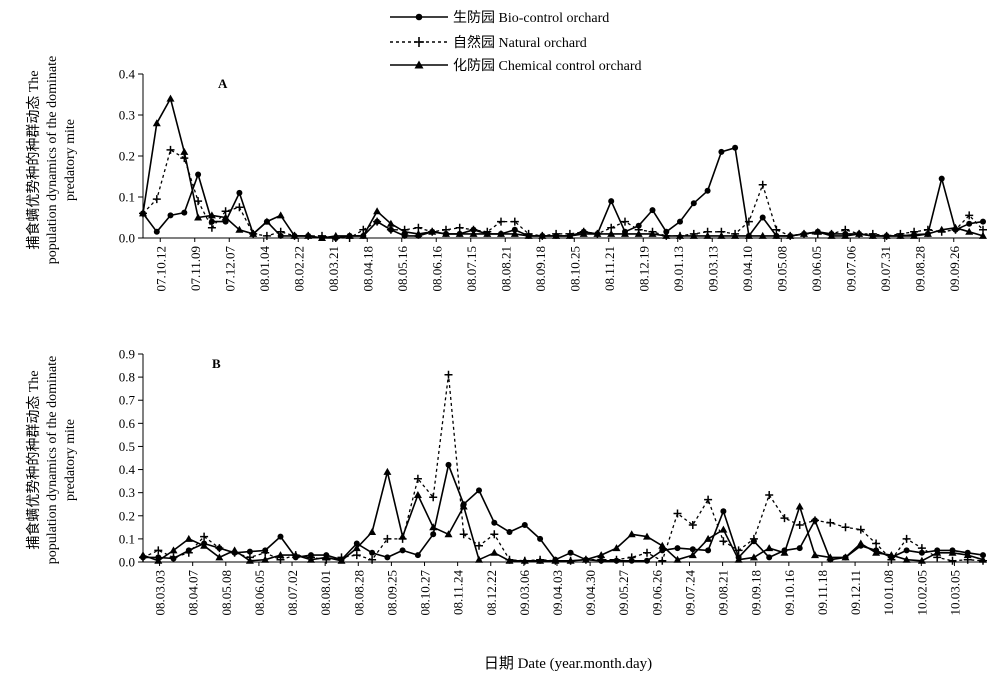  I want to click on panel-a-x-tick-label: 08.03.21, so click(333, 269).